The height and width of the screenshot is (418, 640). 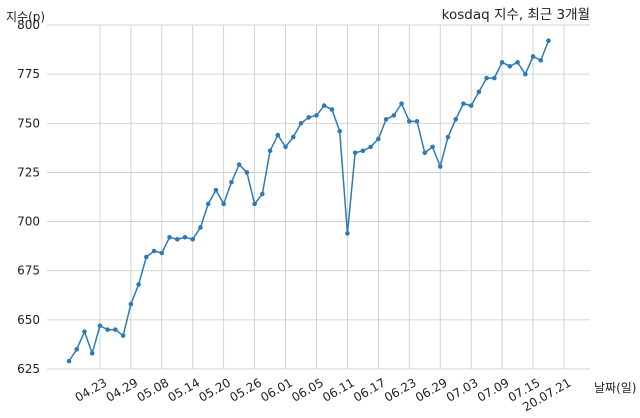 What do you see at coordinates (183, 389) in the screenshot?
I see `x-tick-label: 05.14` at bounding box center [183, 389].